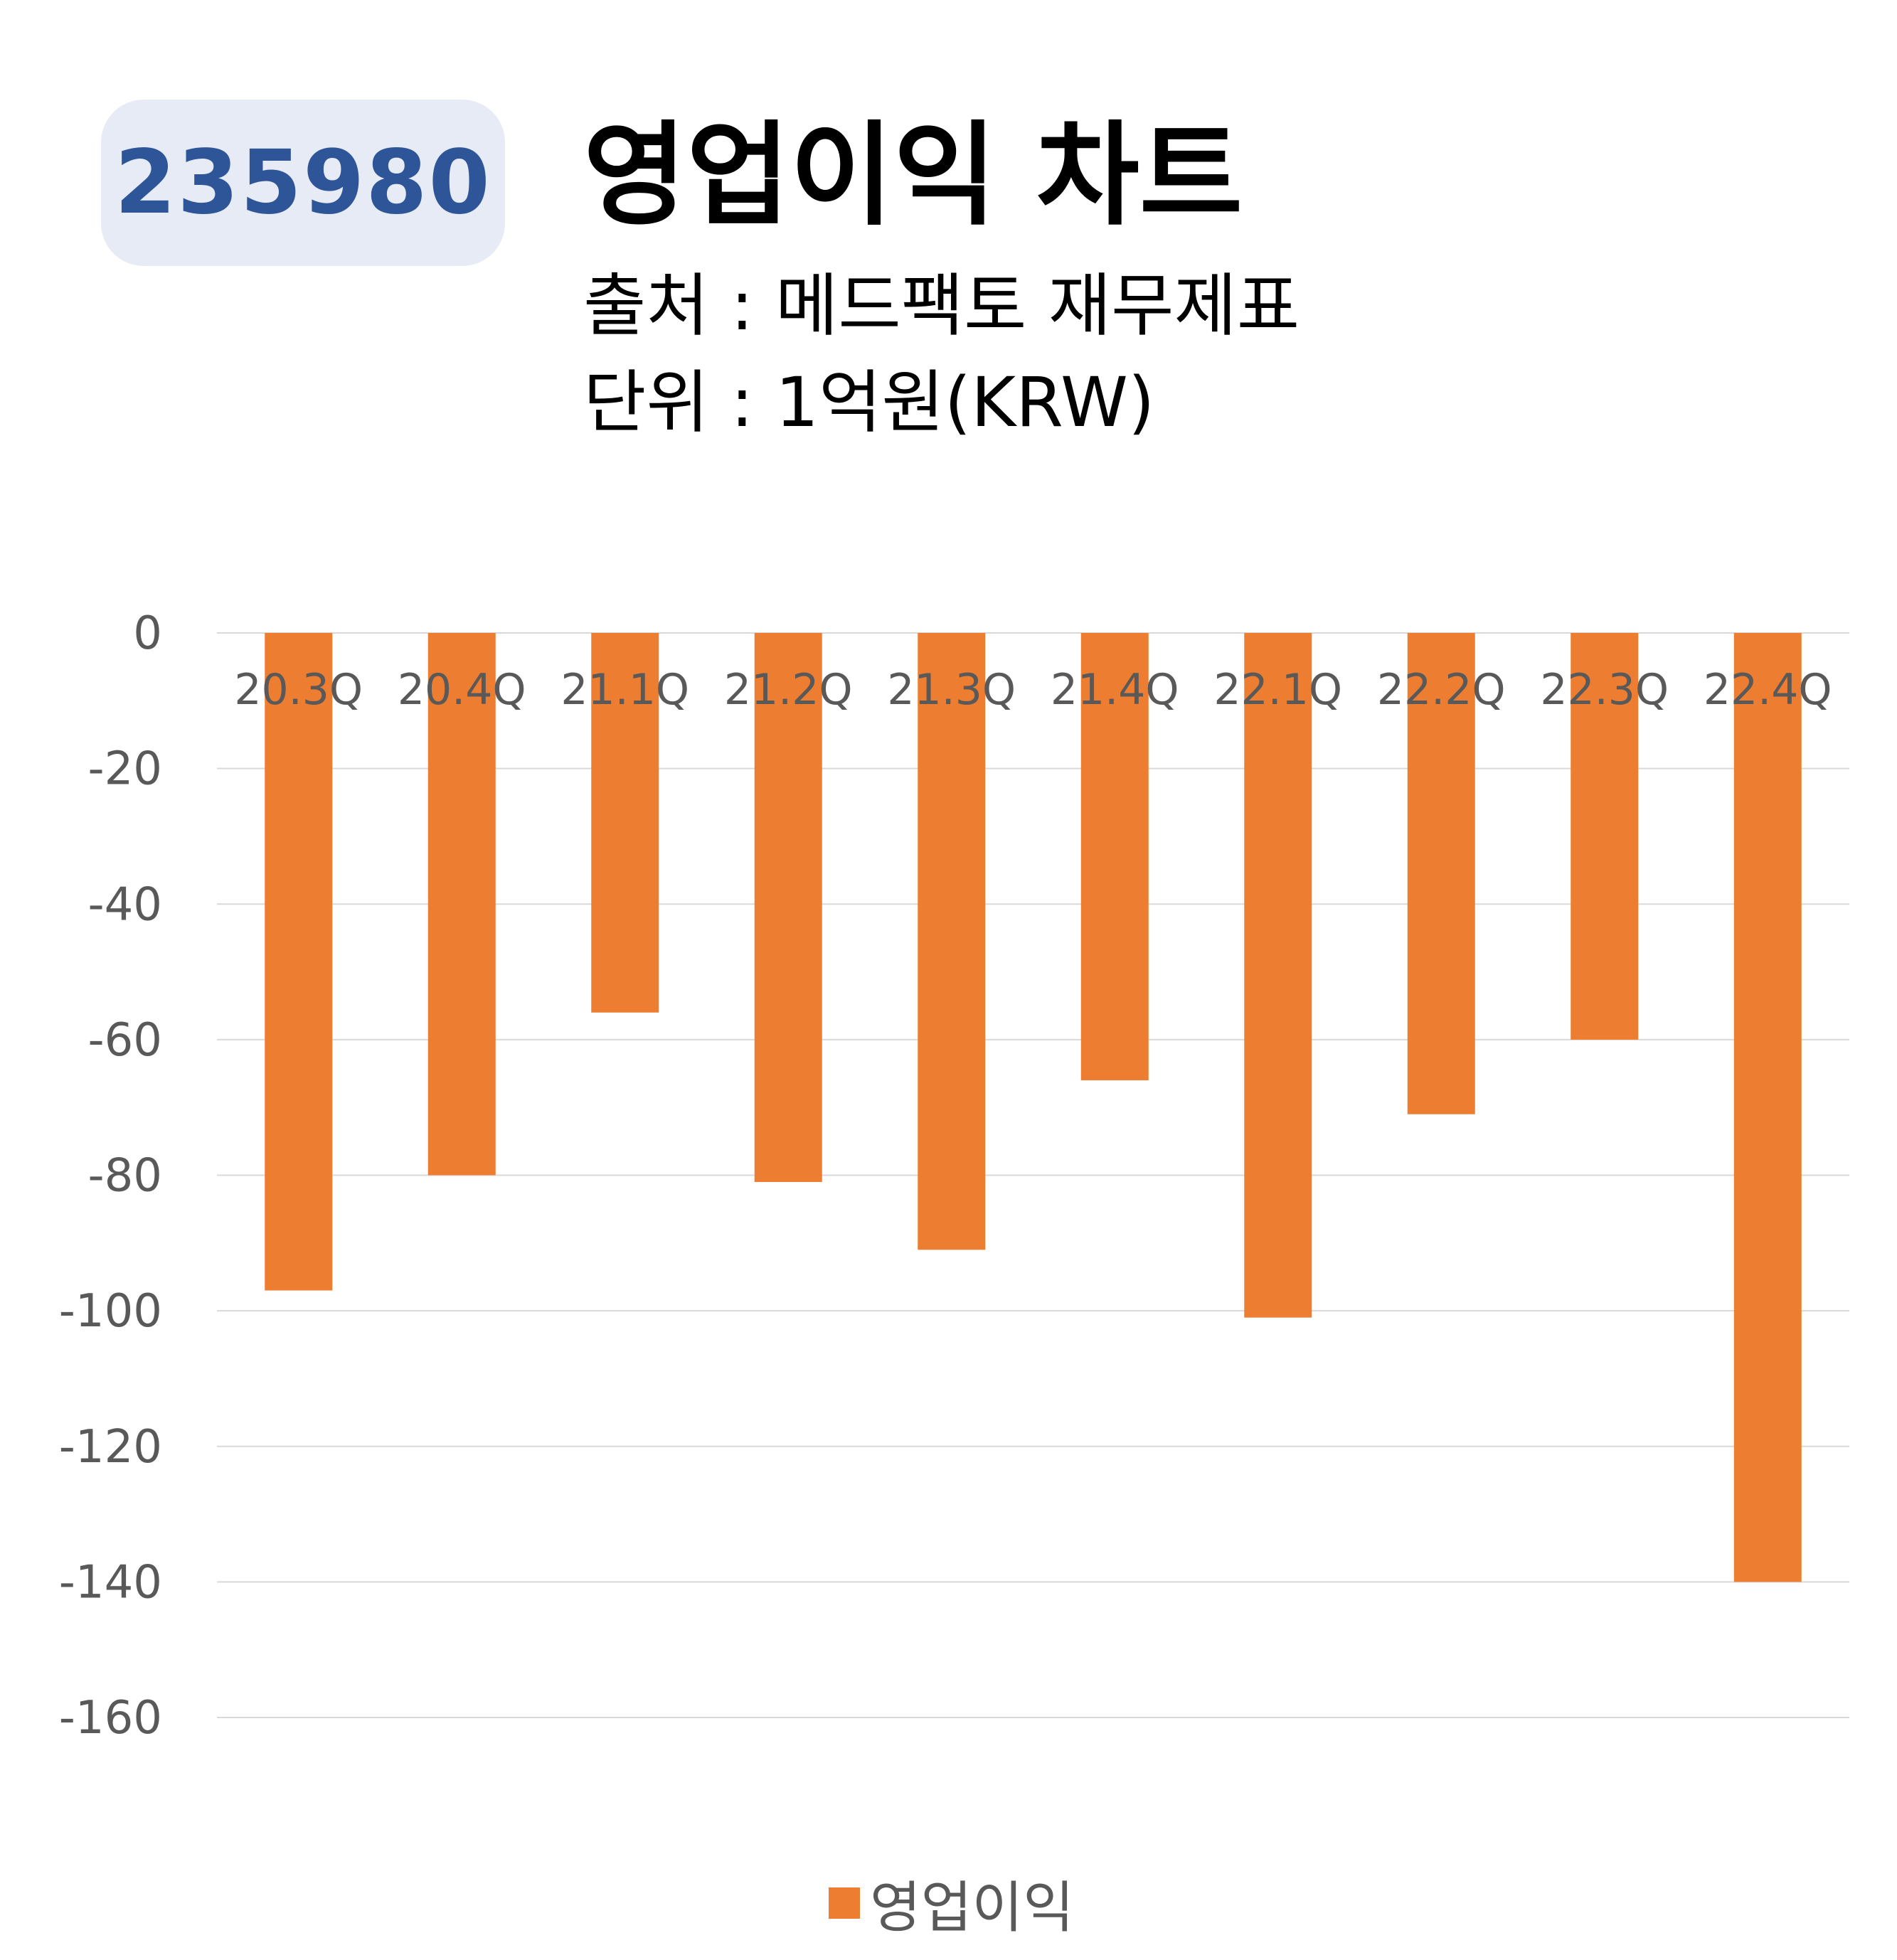 The width and height of the screenshot is (1897, 1960). What do you see at coordinates (1604, 690) in the screenshot?
I see `x-tick-label: 22.3Q` at bounding box center [1604, 690].